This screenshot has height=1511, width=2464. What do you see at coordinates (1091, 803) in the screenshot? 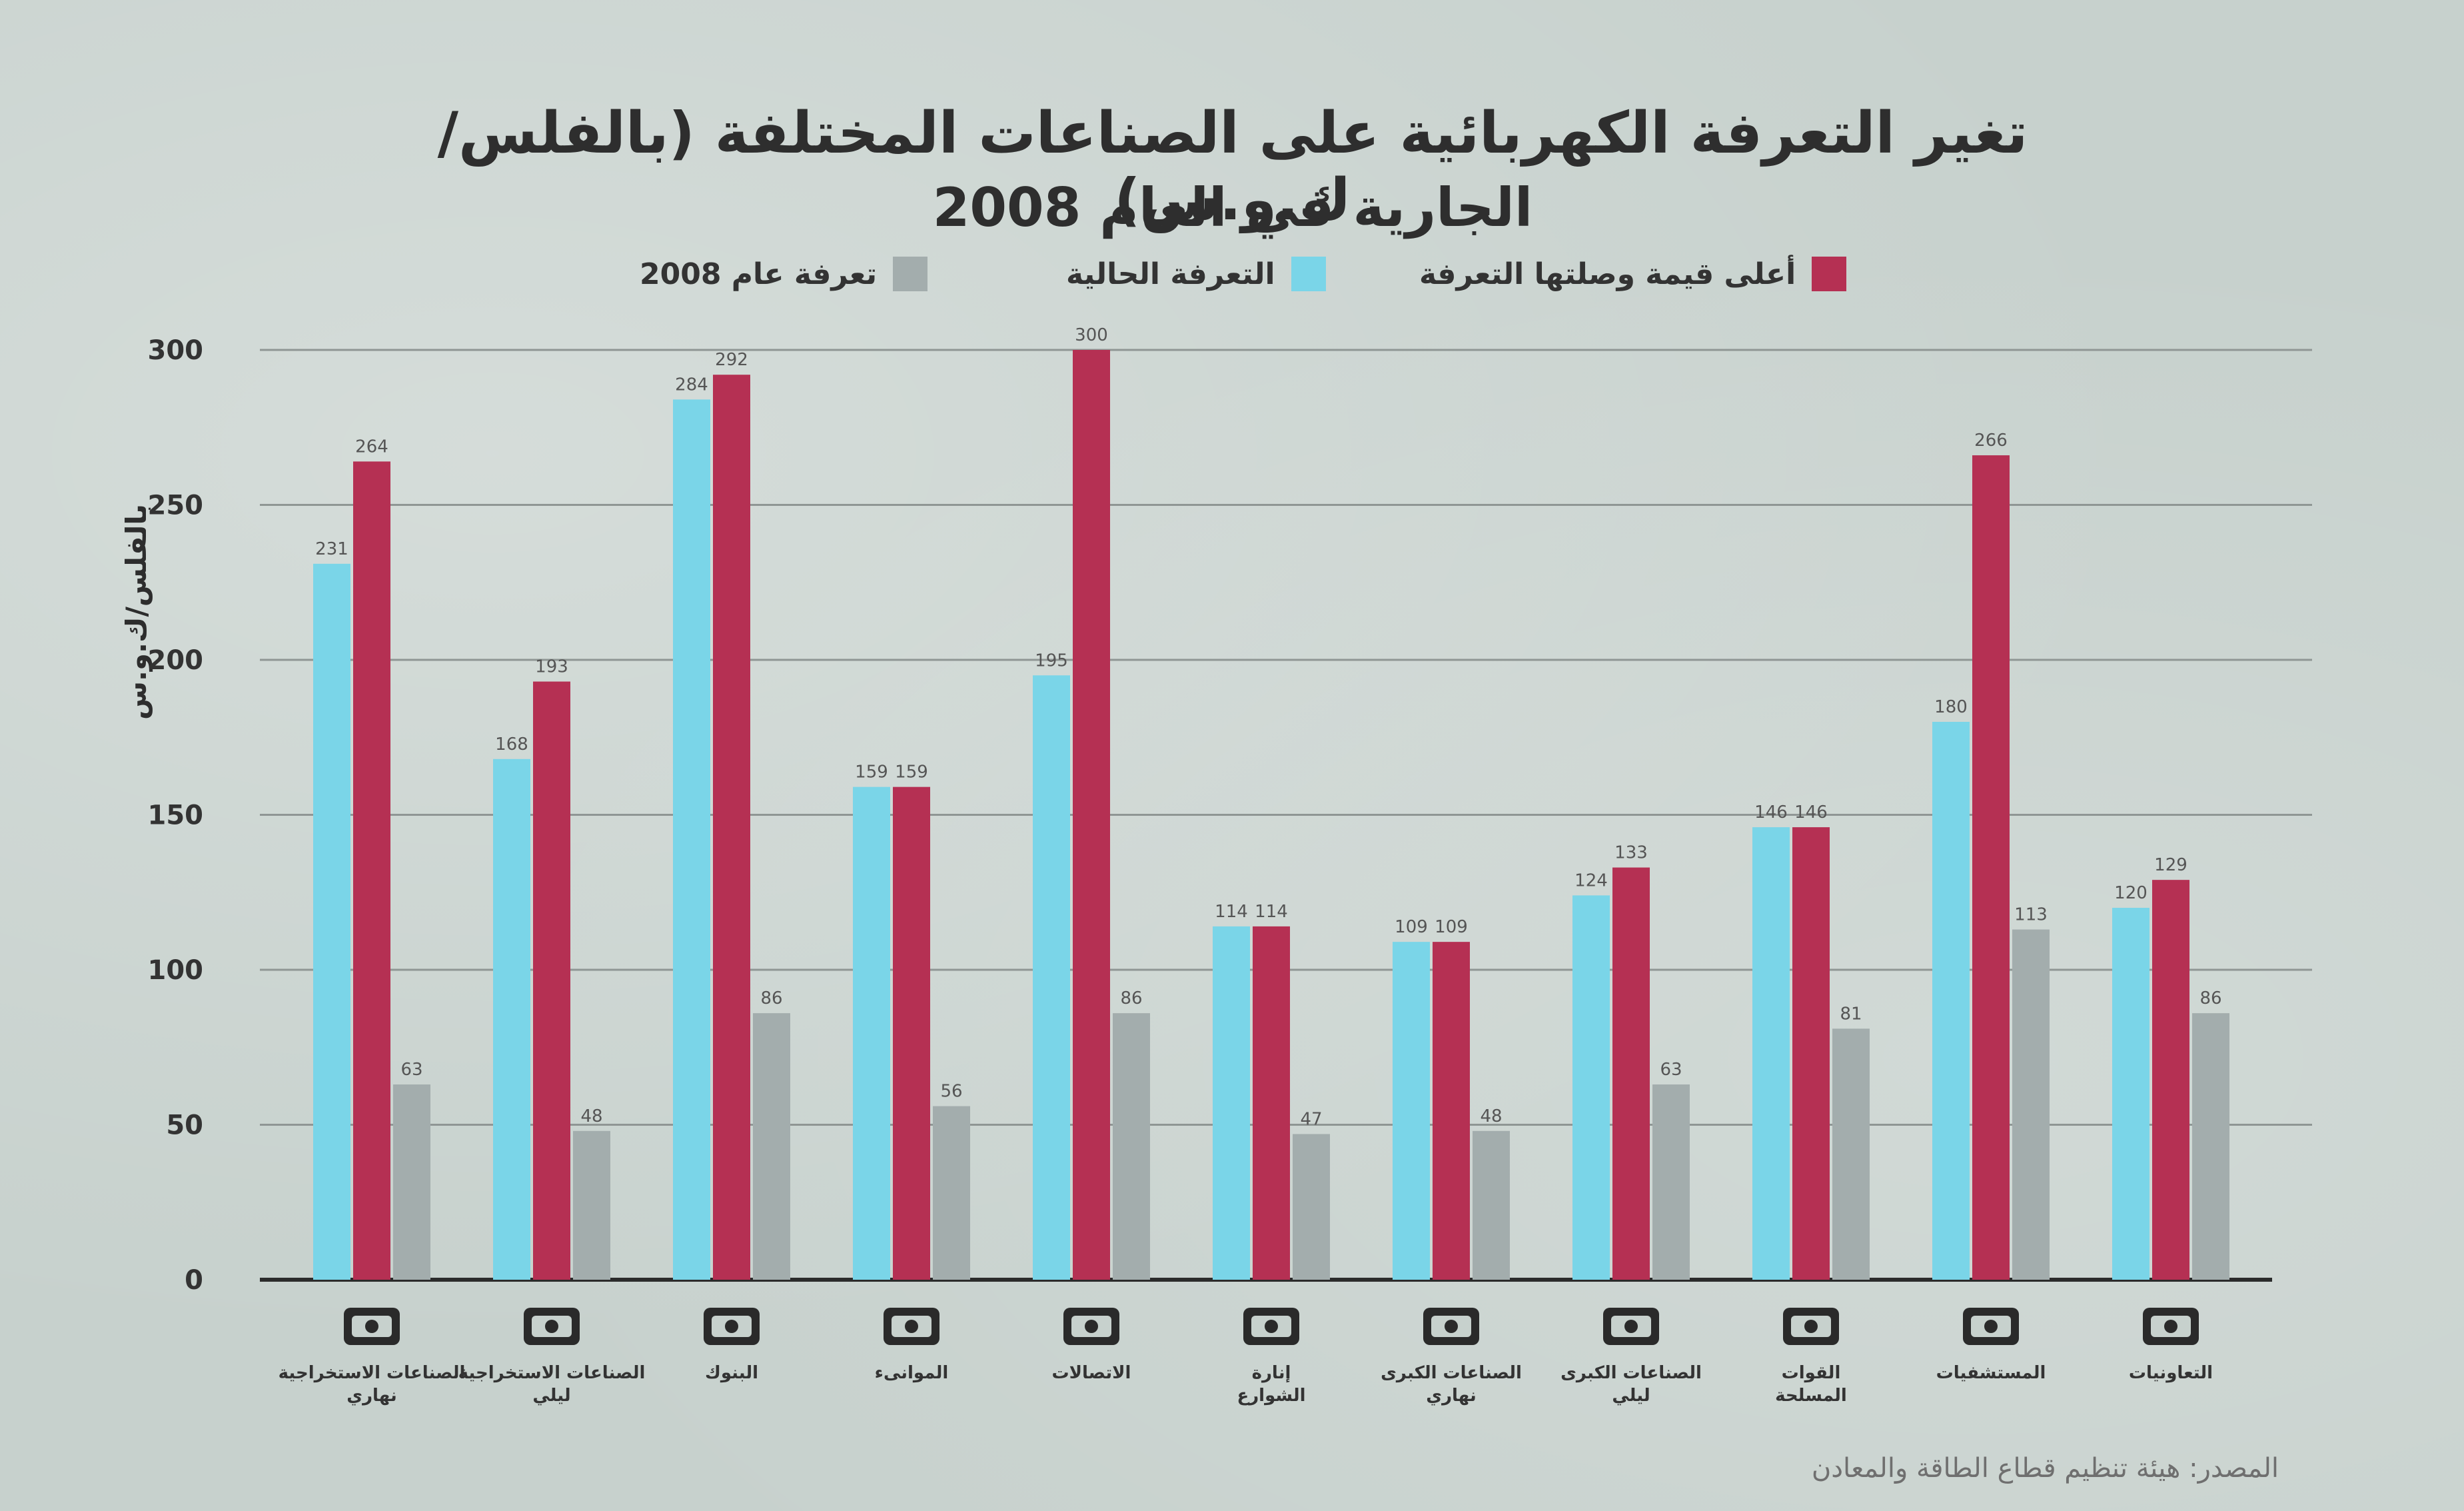
I see `bar-group: 195 300 86` at bounding box center [1091, 803].